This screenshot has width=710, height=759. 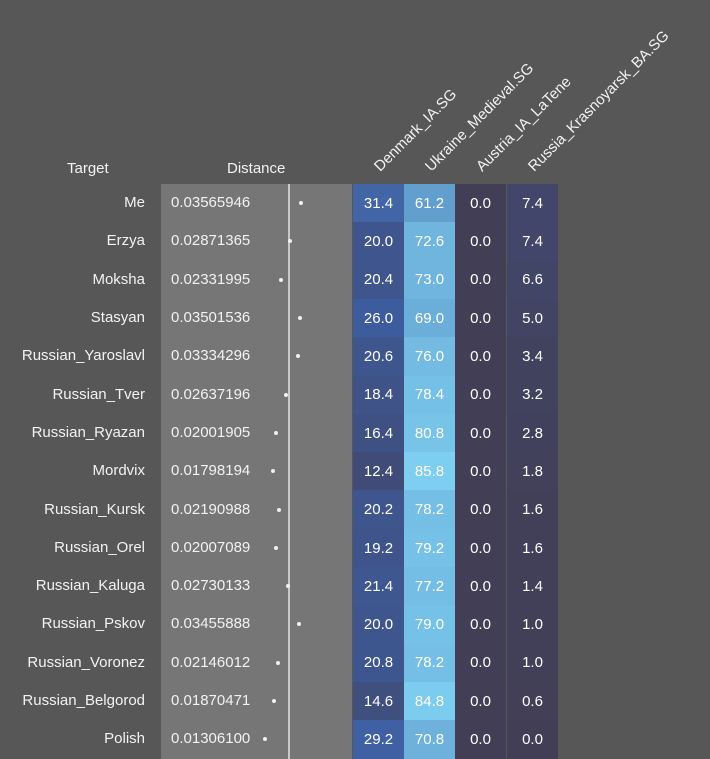 I want to click on heatmap-cell: 80.8, so click(x=429, y=433).